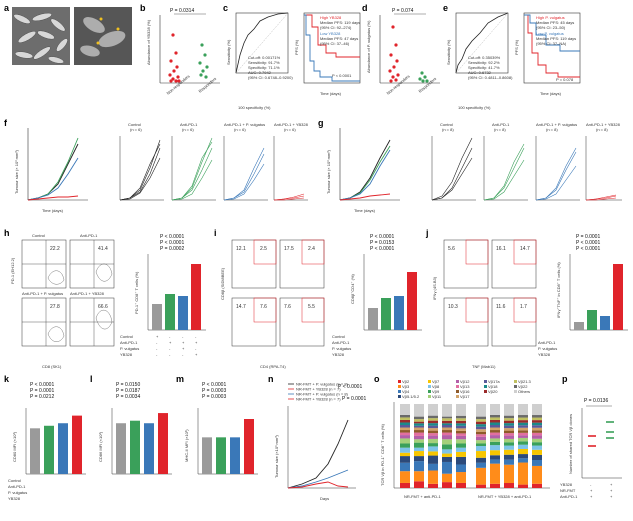  I want to click on f-xlabel: Time (days), so click(53, 210).